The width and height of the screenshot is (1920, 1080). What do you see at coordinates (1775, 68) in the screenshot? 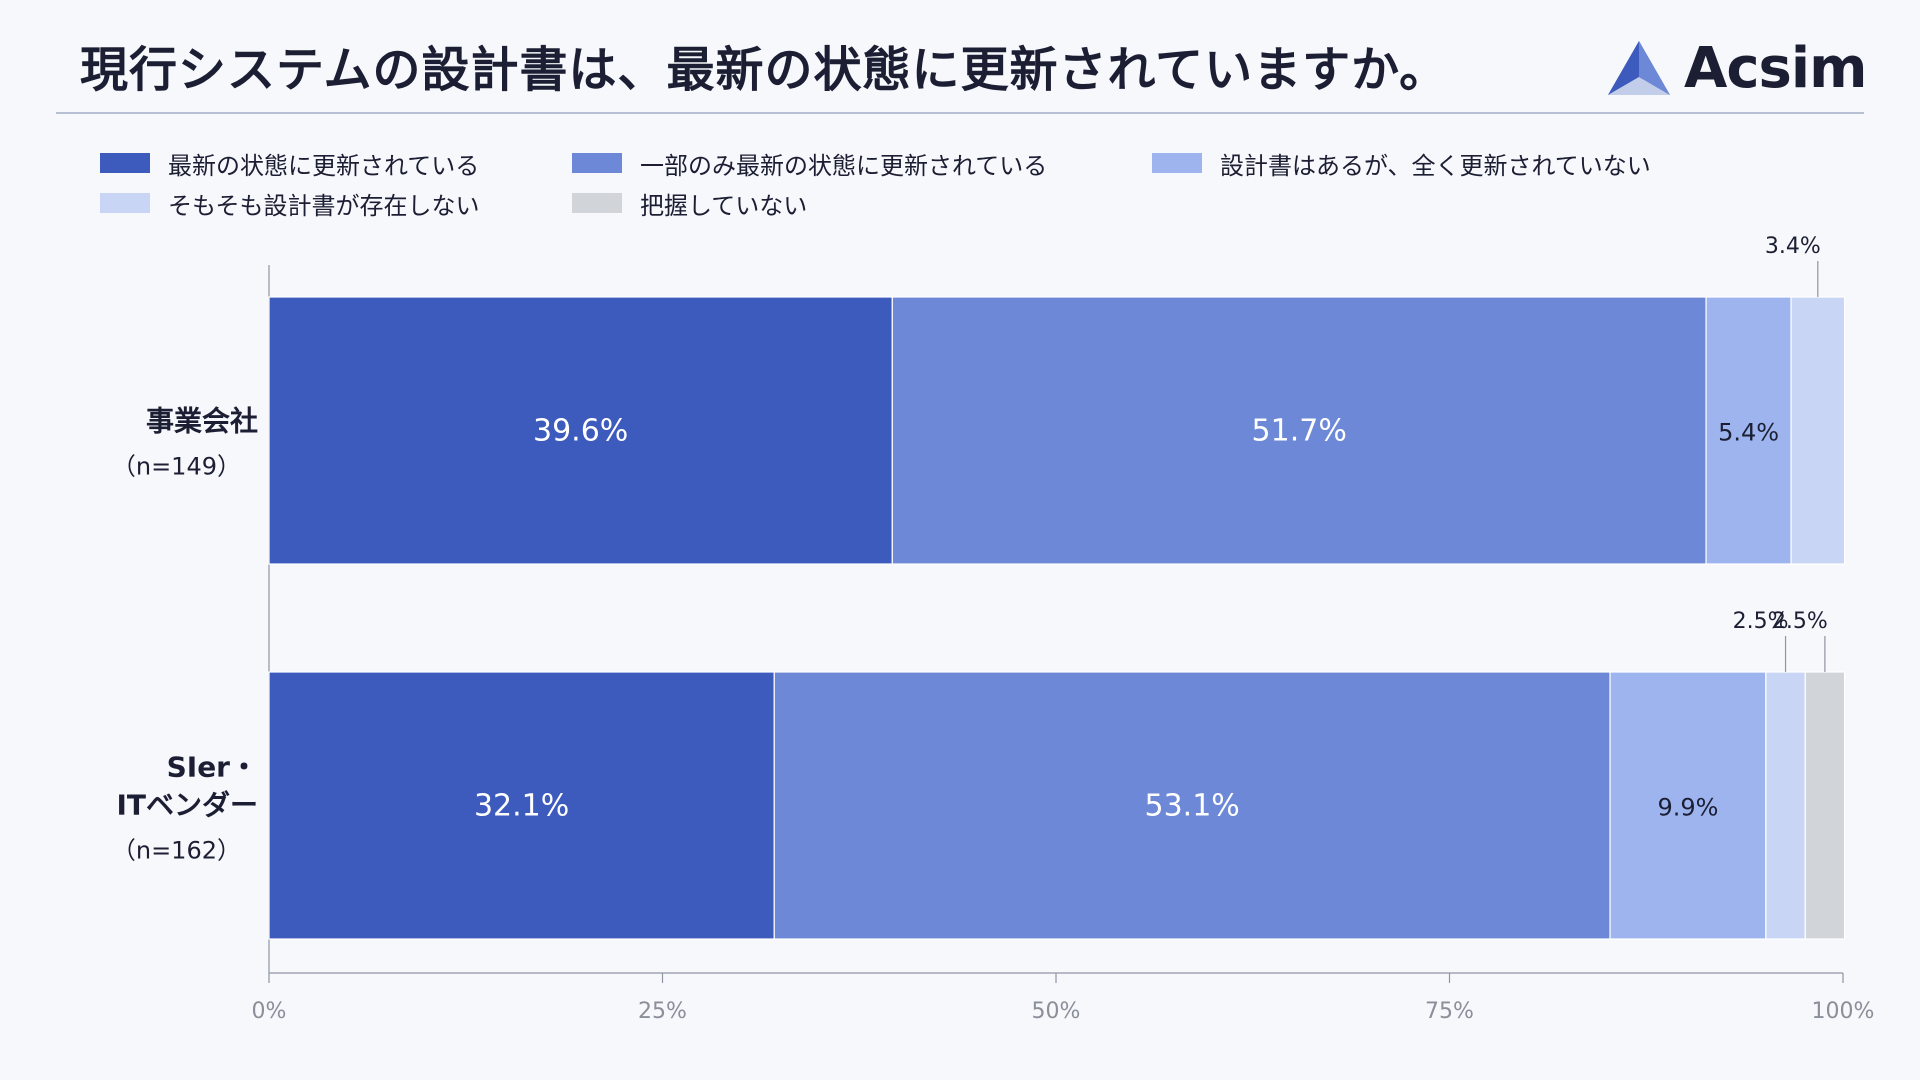
I see `brand-name: Acsim` at bounding box center [1775, 68].